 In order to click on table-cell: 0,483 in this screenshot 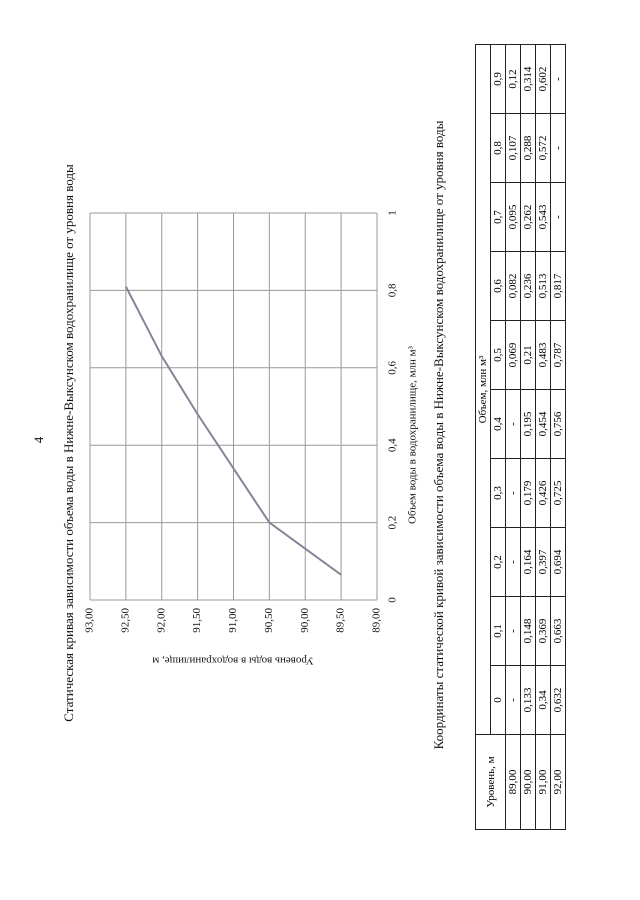, I will do `click(543, 355)`.